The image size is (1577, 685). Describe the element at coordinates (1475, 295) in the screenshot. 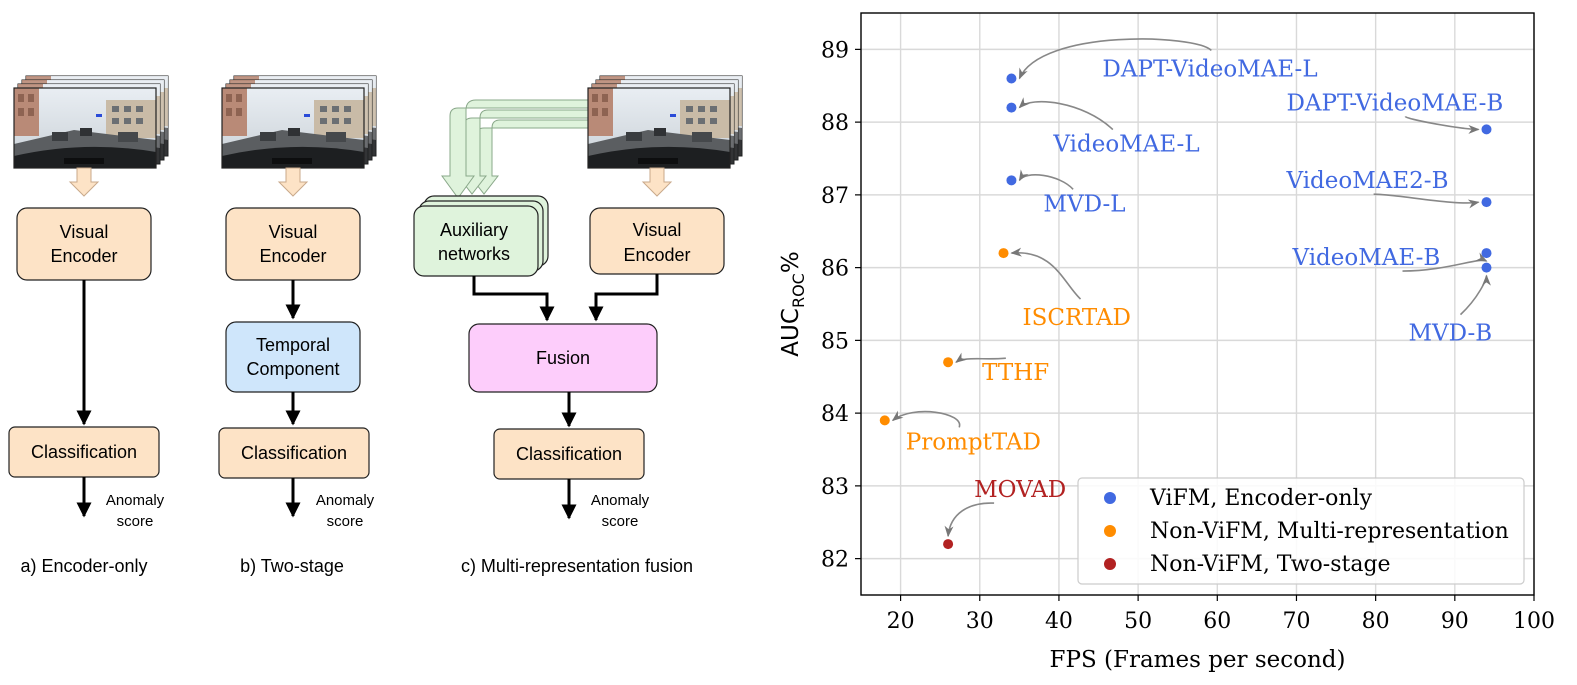

I see `annotation-arrow-mvd-b` at that location.